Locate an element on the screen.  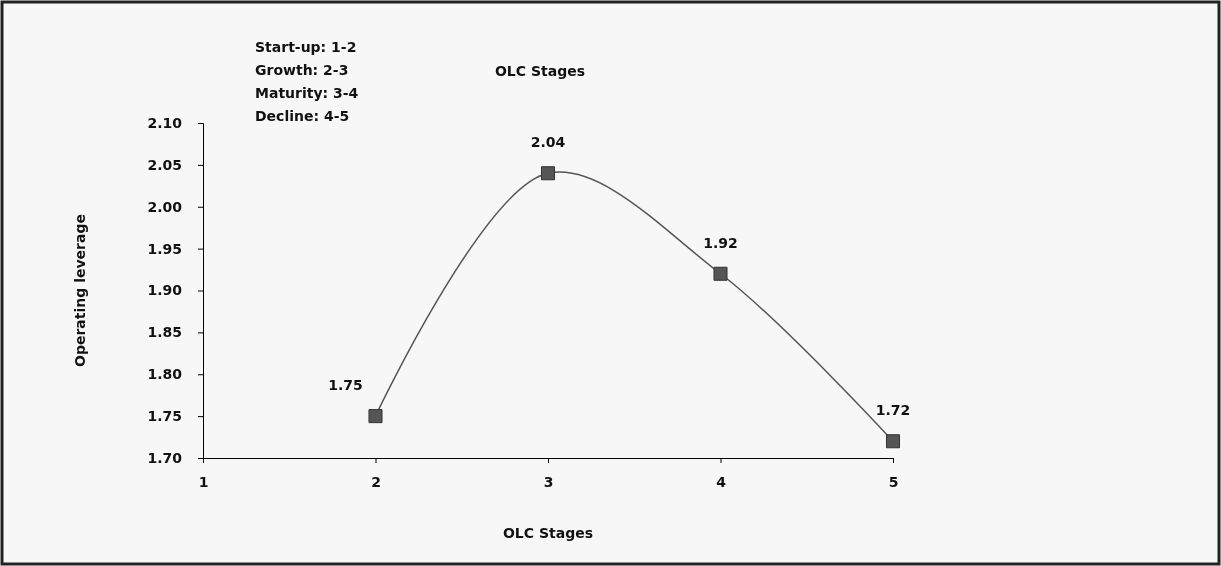
y-tick-label: 1.80 is located at coordinates (165, 374).